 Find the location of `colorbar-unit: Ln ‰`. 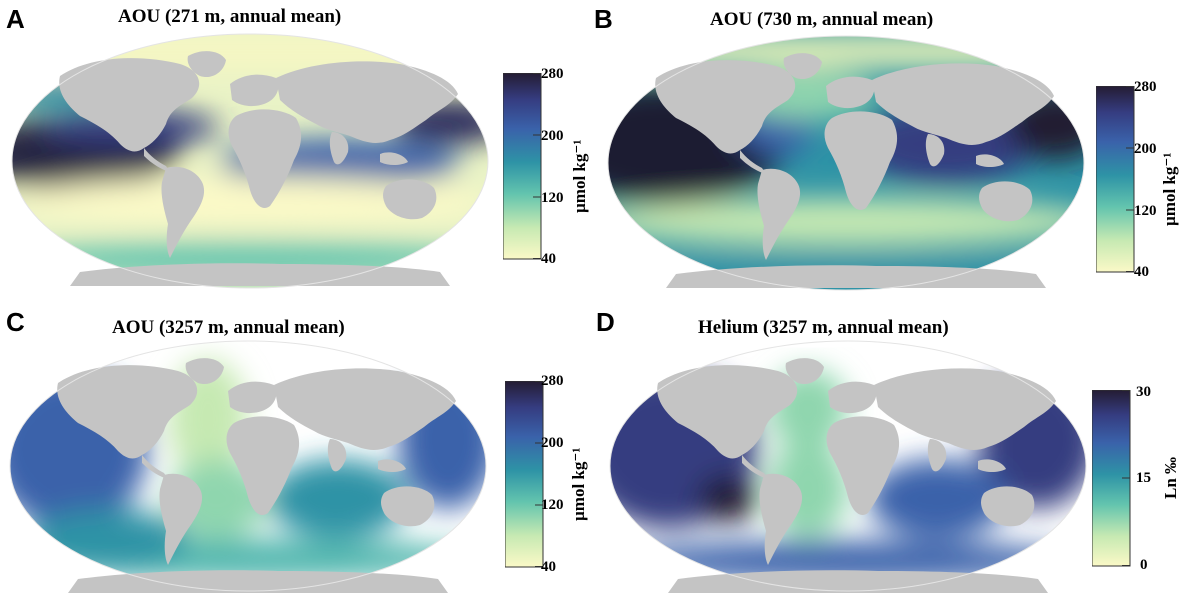

colorbar-unit: Ln ‰ is located at coordinates (1170, 477).